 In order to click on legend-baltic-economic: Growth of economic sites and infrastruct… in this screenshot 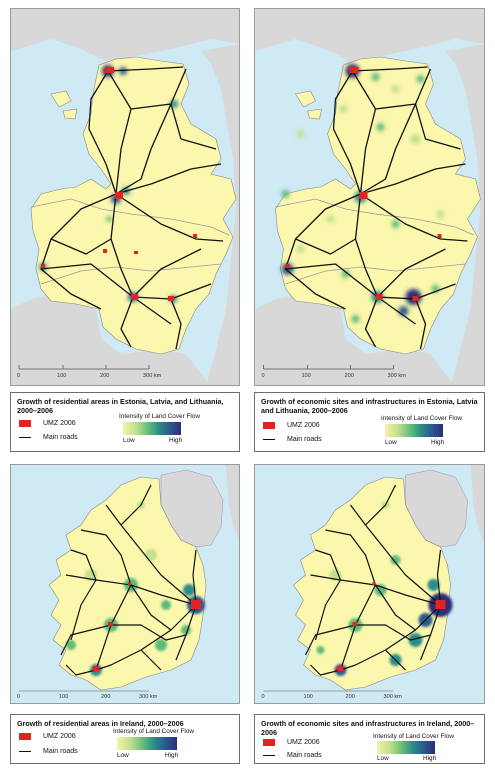, I will do `click(369, 422)`.